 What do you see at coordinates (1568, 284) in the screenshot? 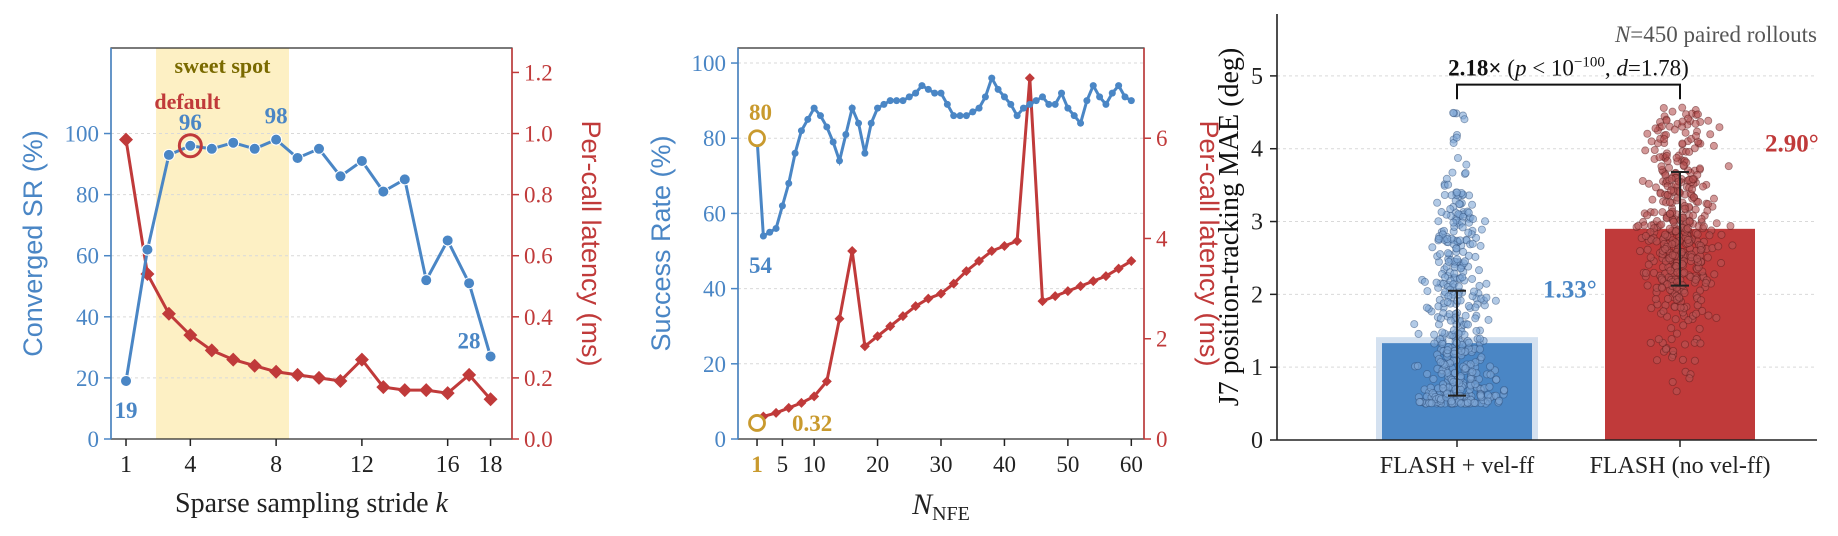
I see `mae-error-bars` at bounding box center [1568, 284].